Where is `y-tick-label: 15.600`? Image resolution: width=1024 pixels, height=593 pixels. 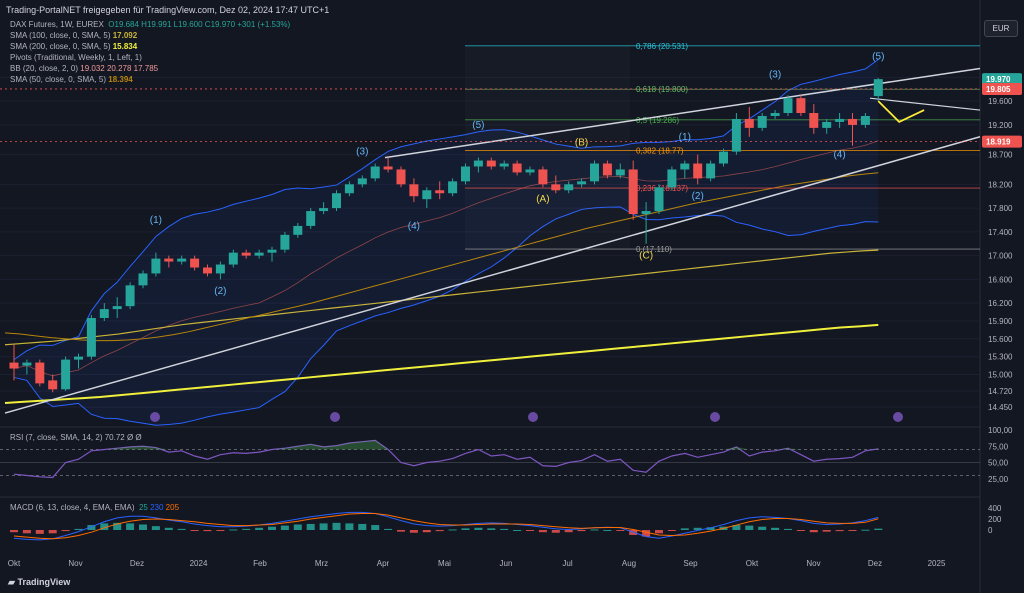 y-tick-label: 15.600 is located at coordinates (1000, 339).